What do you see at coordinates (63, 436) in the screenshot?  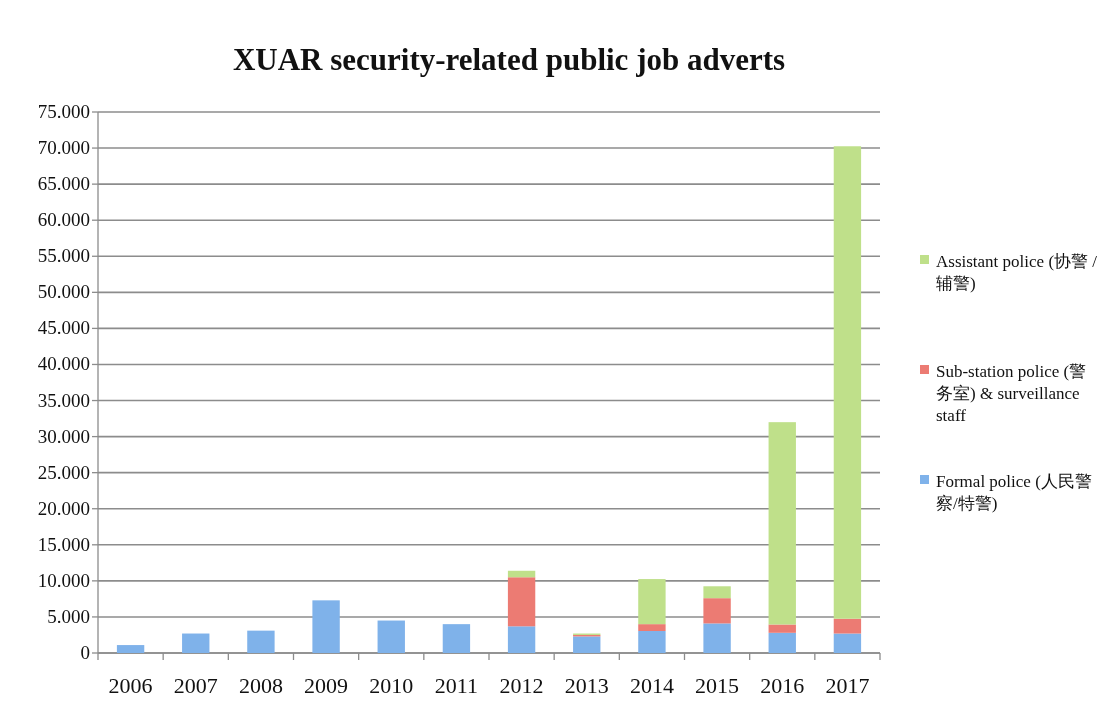 I see `y-tick-label: 30.000` at bounding box center [63, 436].